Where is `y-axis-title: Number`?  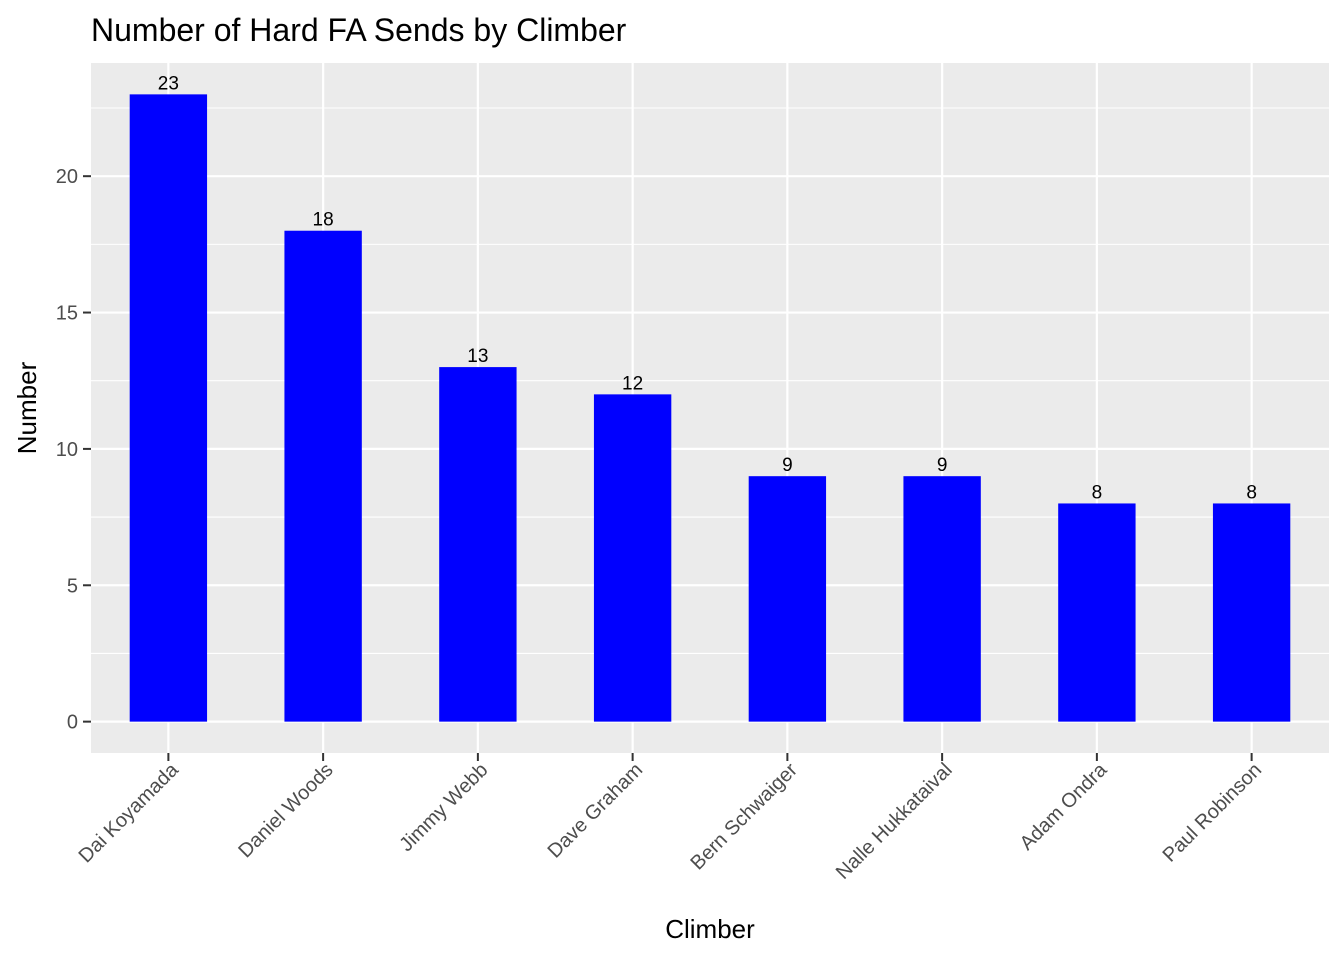
y-axis-title: Number is located at coordinates (27, 407).